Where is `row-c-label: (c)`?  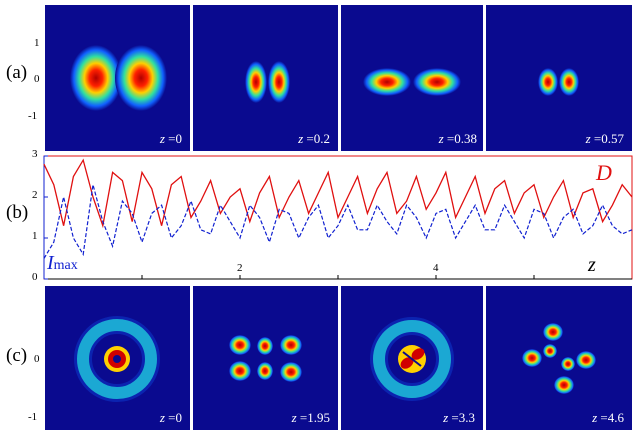 row-c-label: (c) is located at coordinates (17, 355).